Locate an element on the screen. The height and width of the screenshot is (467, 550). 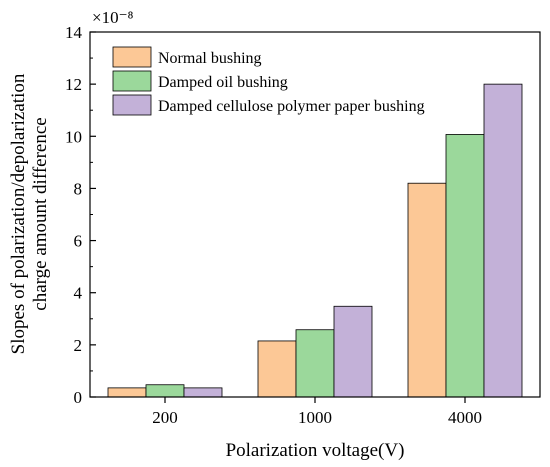
y-tick-label: 6 is located at coordinates (78, 241).